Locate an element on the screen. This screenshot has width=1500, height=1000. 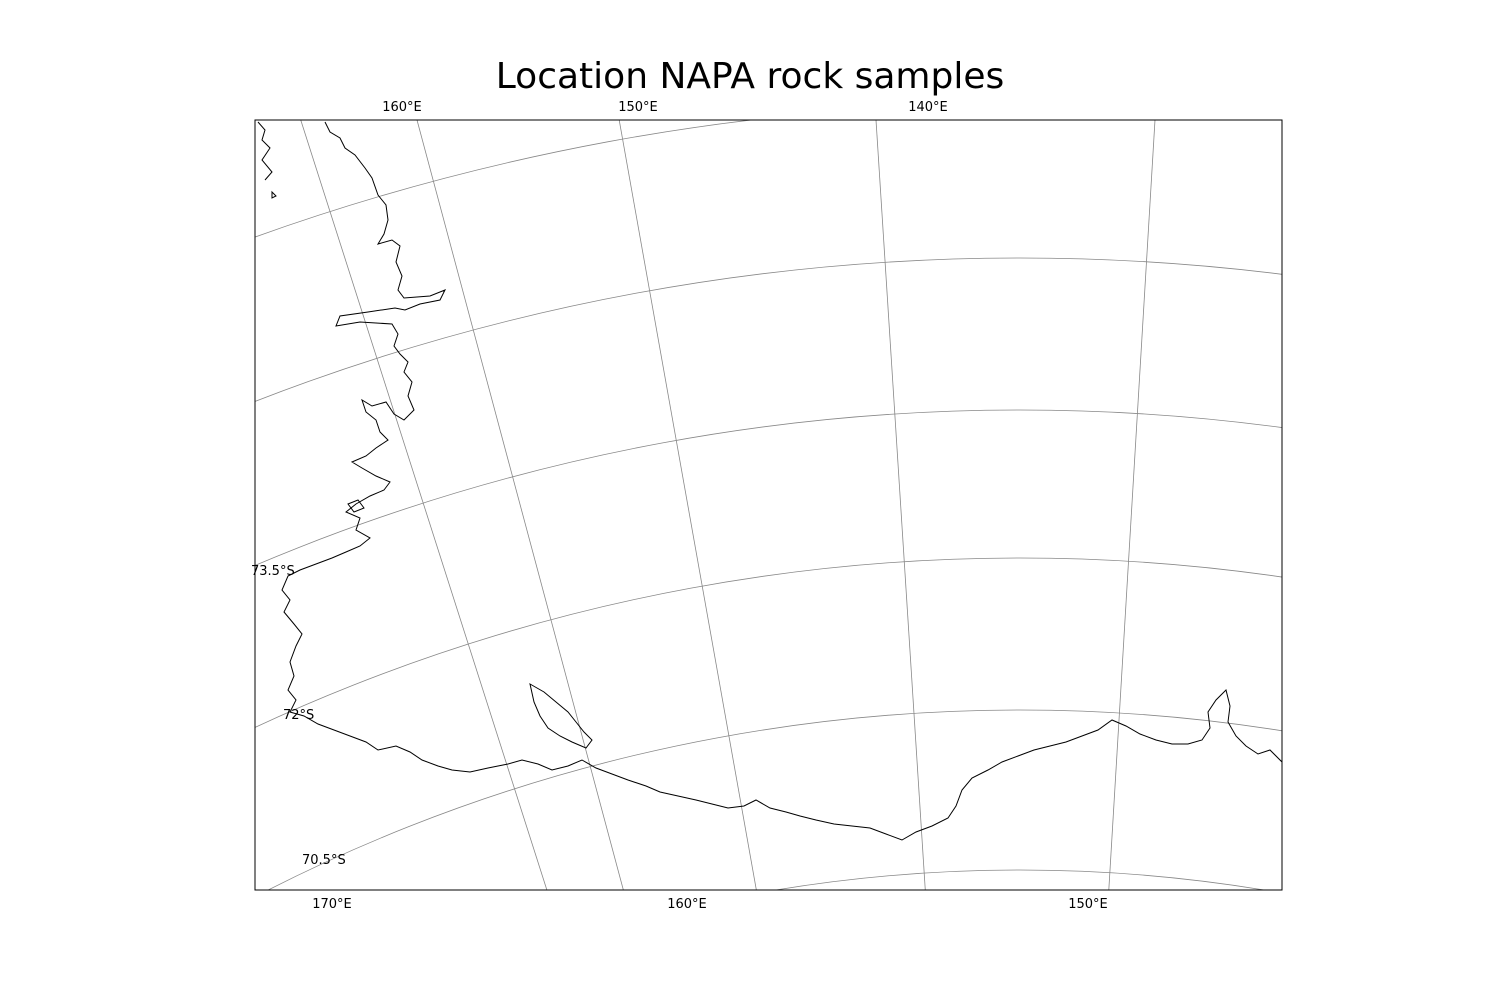
top-lon-label: 160°E is located at coordinates (402, 107).